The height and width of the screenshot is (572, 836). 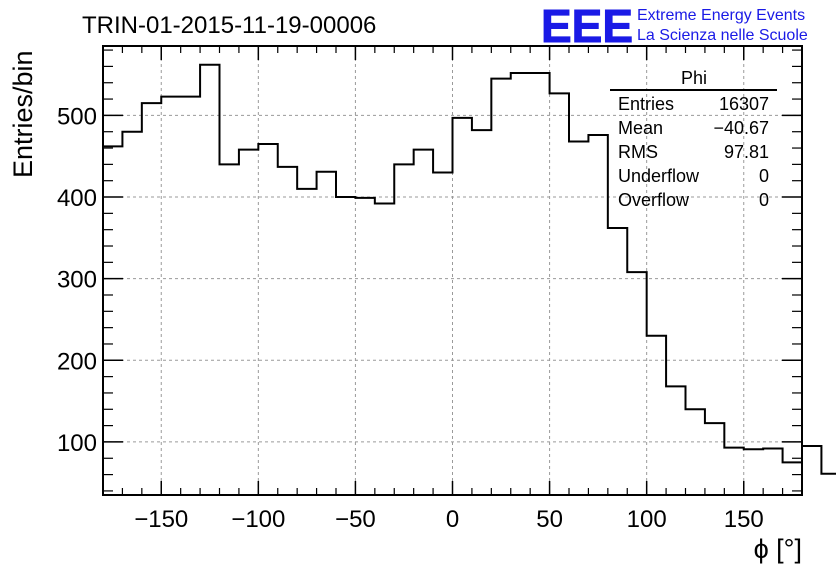 I want to click on stats-label: Overflow, so click(x=654, y=200).